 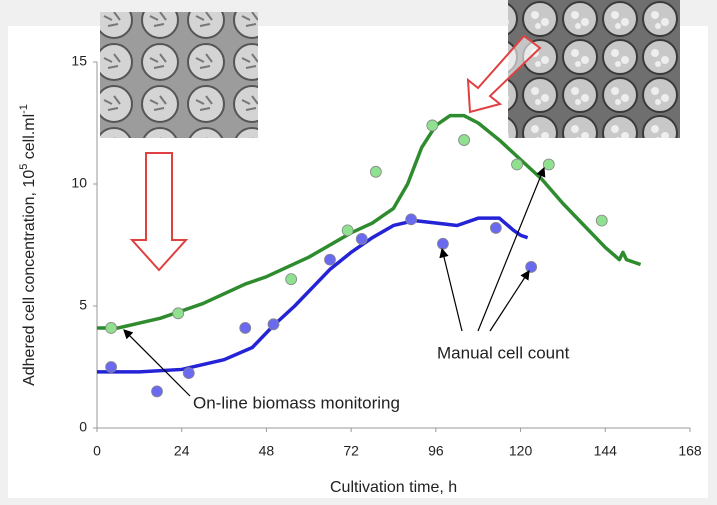 What do you see at coordinates (29, 278) in the screenshot?
I see `y-label-main: Adhered cell concentration, 10` at bounding box center [29, 278].